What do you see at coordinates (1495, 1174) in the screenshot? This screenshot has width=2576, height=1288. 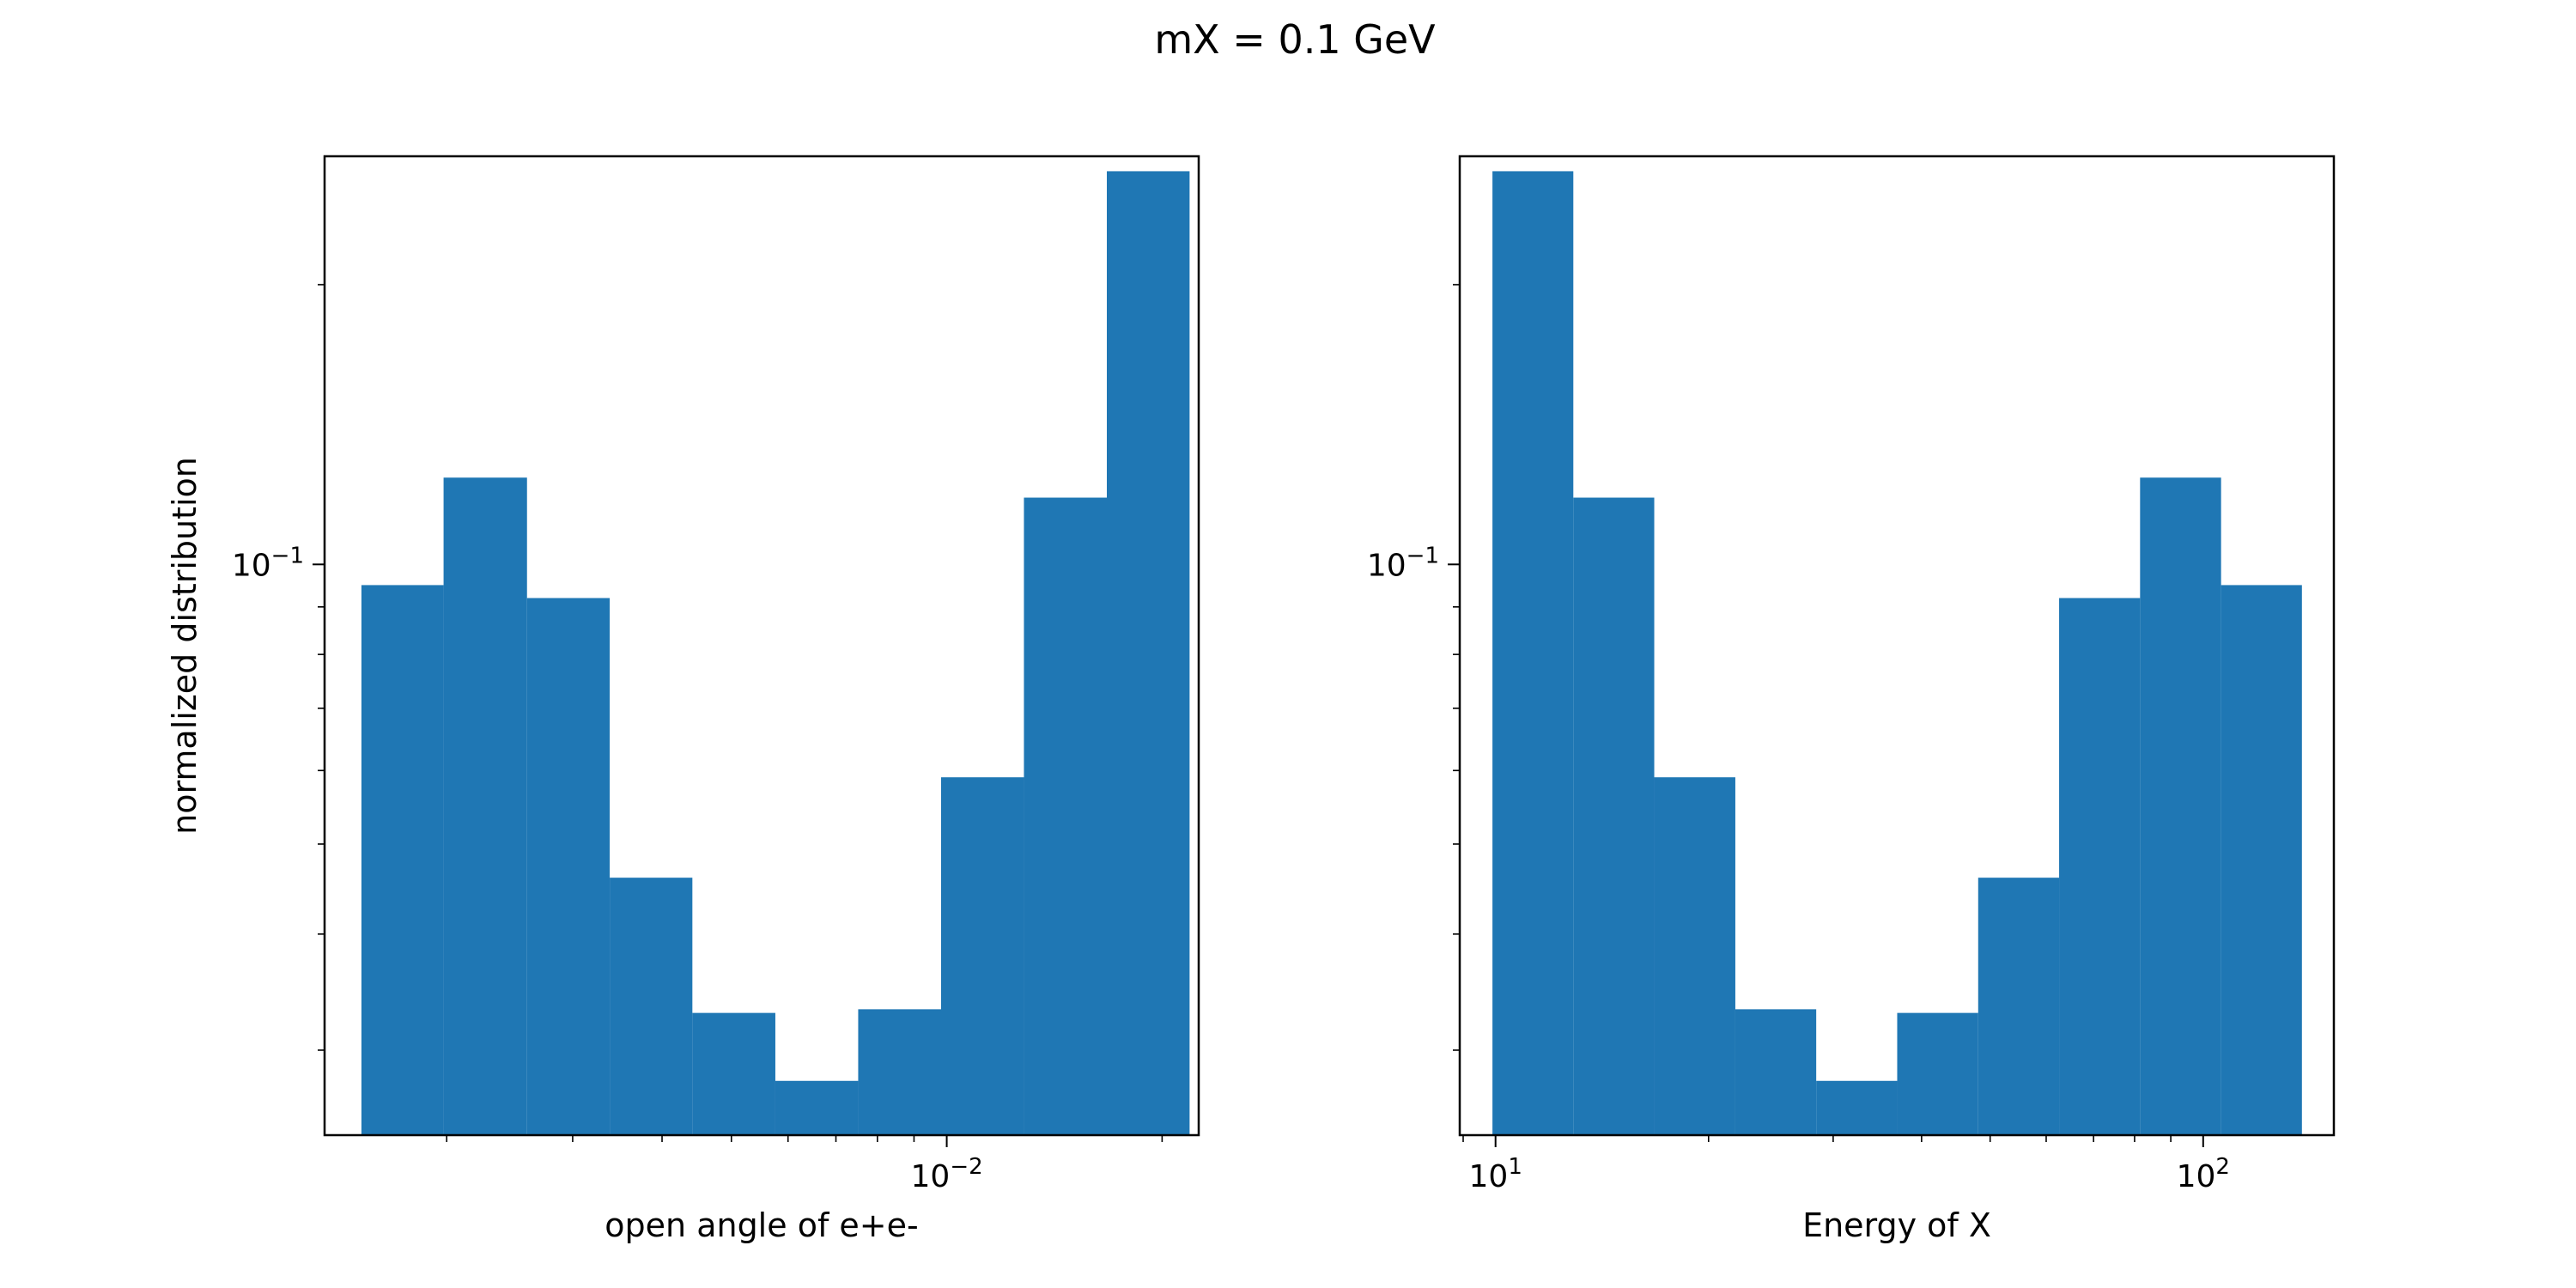 I see `right-x-tick-label-1: 101` at bounding box center [1495, 1174].